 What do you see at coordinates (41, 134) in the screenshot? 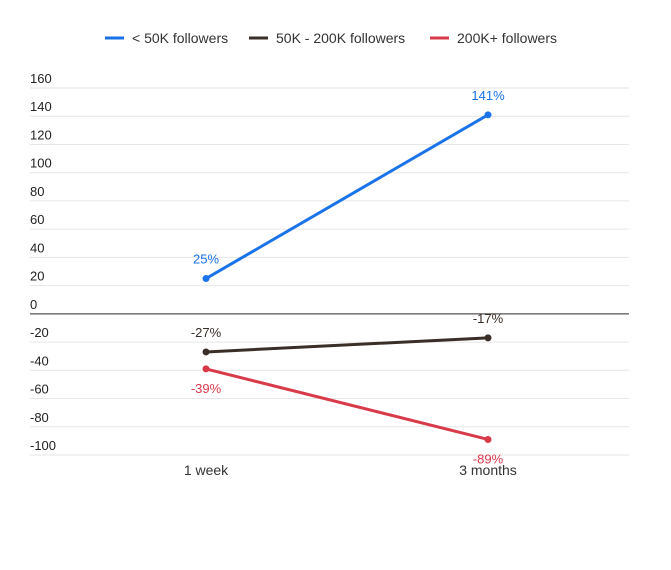
I see `y-tick-label: 120` at bounding box center [41, 134].